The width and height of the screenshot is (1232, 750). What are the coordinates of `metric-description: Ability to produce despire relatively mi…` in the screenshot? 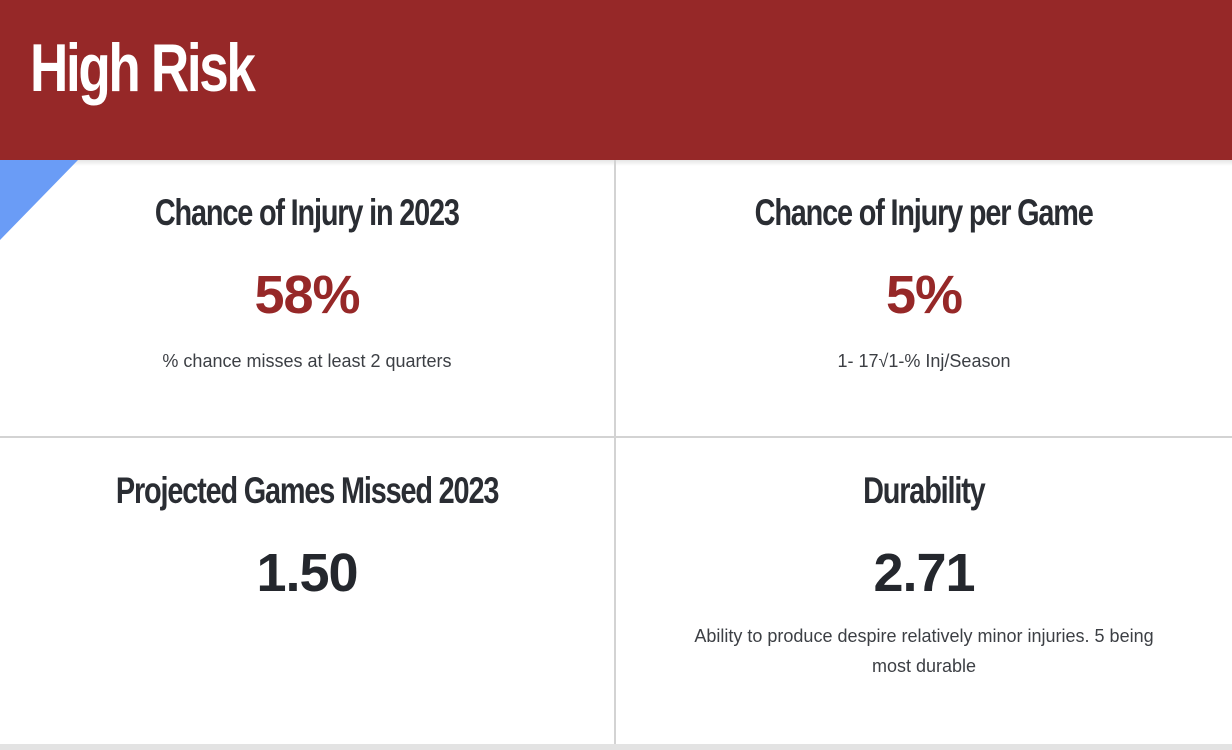 It's located at (924, 651).